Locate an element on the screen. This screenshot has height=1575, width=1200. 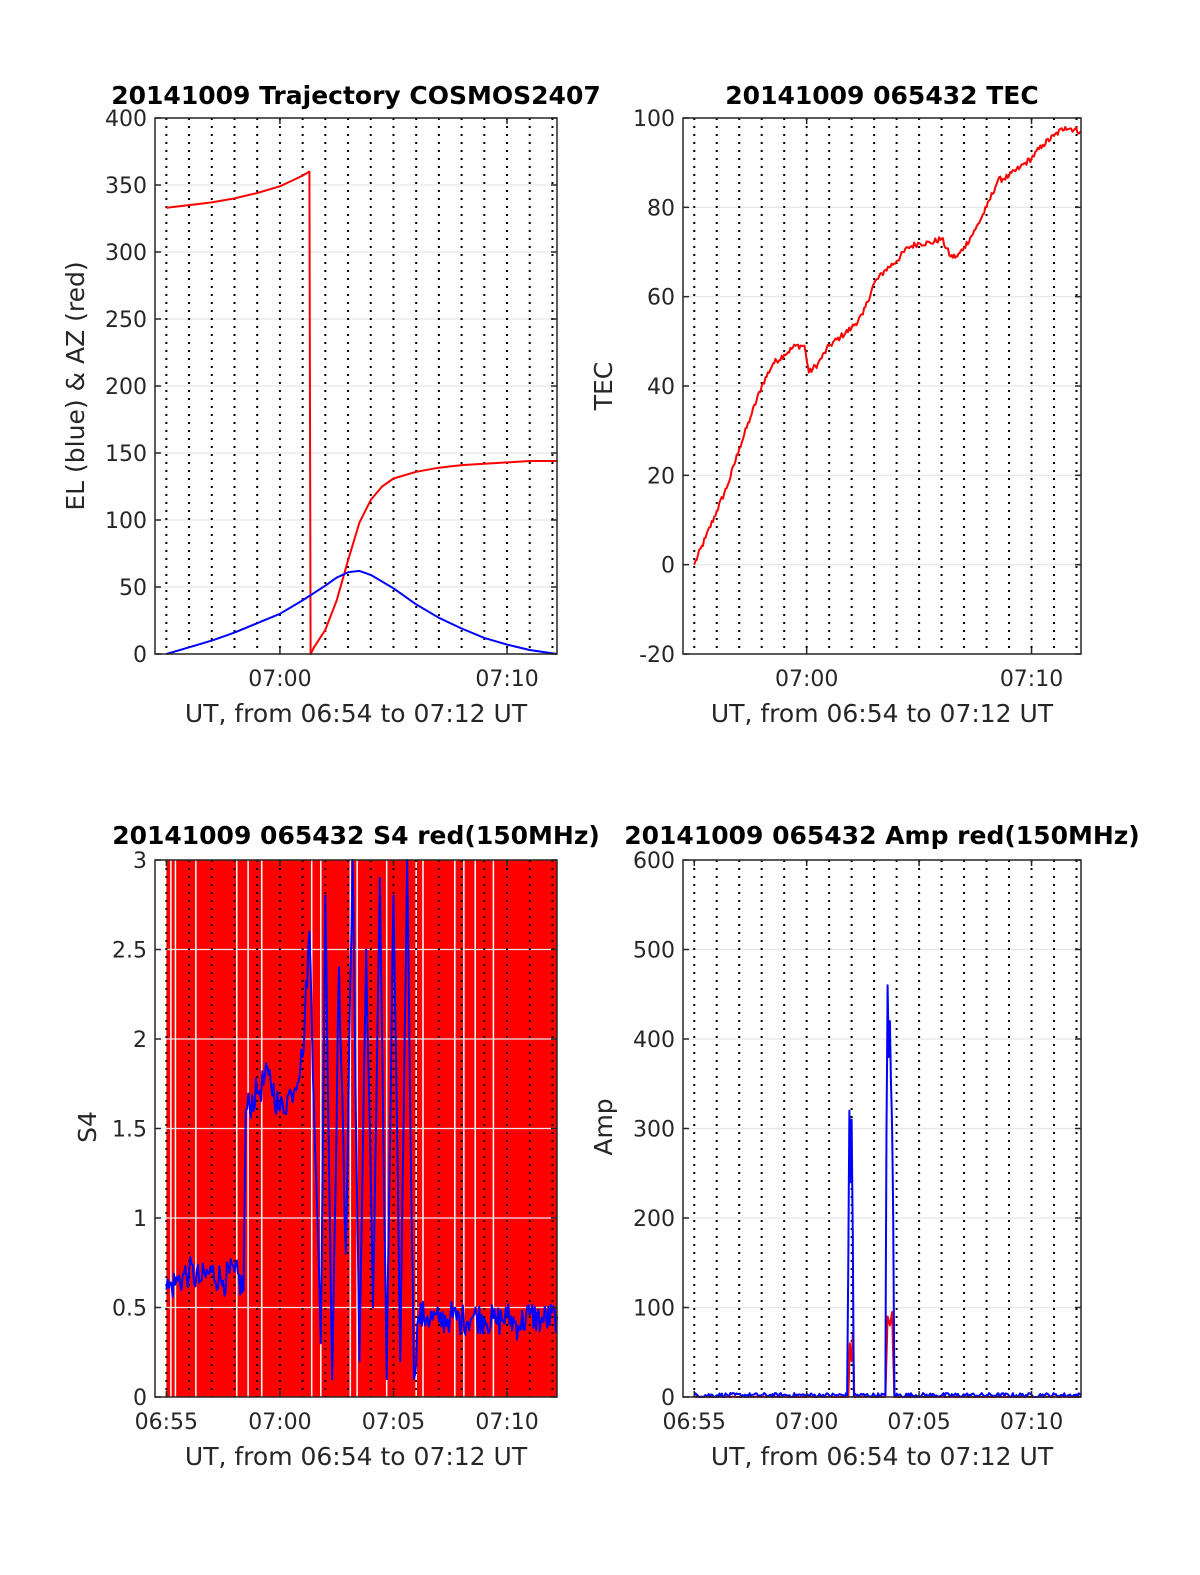
traj-y-tick-label: 350 is located at coordinates (126, 186).